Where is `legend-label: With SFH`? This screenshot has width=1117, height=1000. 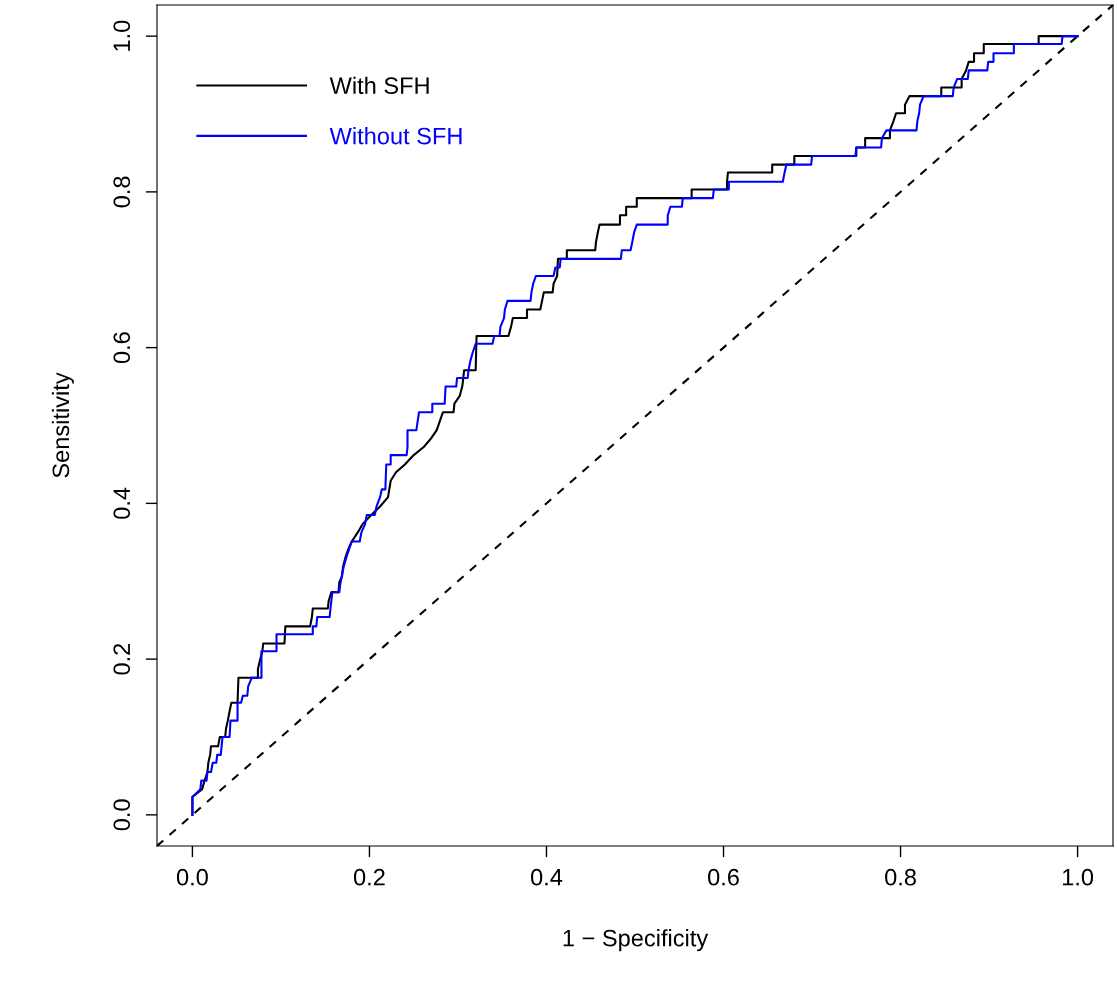
legend-label: With SFH is located at coordinates (379, 85).